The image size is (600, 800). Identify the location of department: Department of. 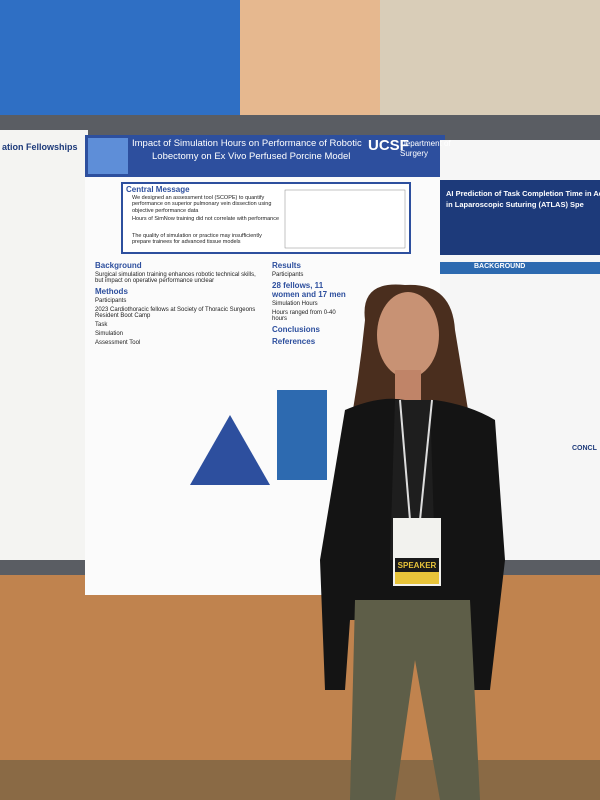
(425, 143).